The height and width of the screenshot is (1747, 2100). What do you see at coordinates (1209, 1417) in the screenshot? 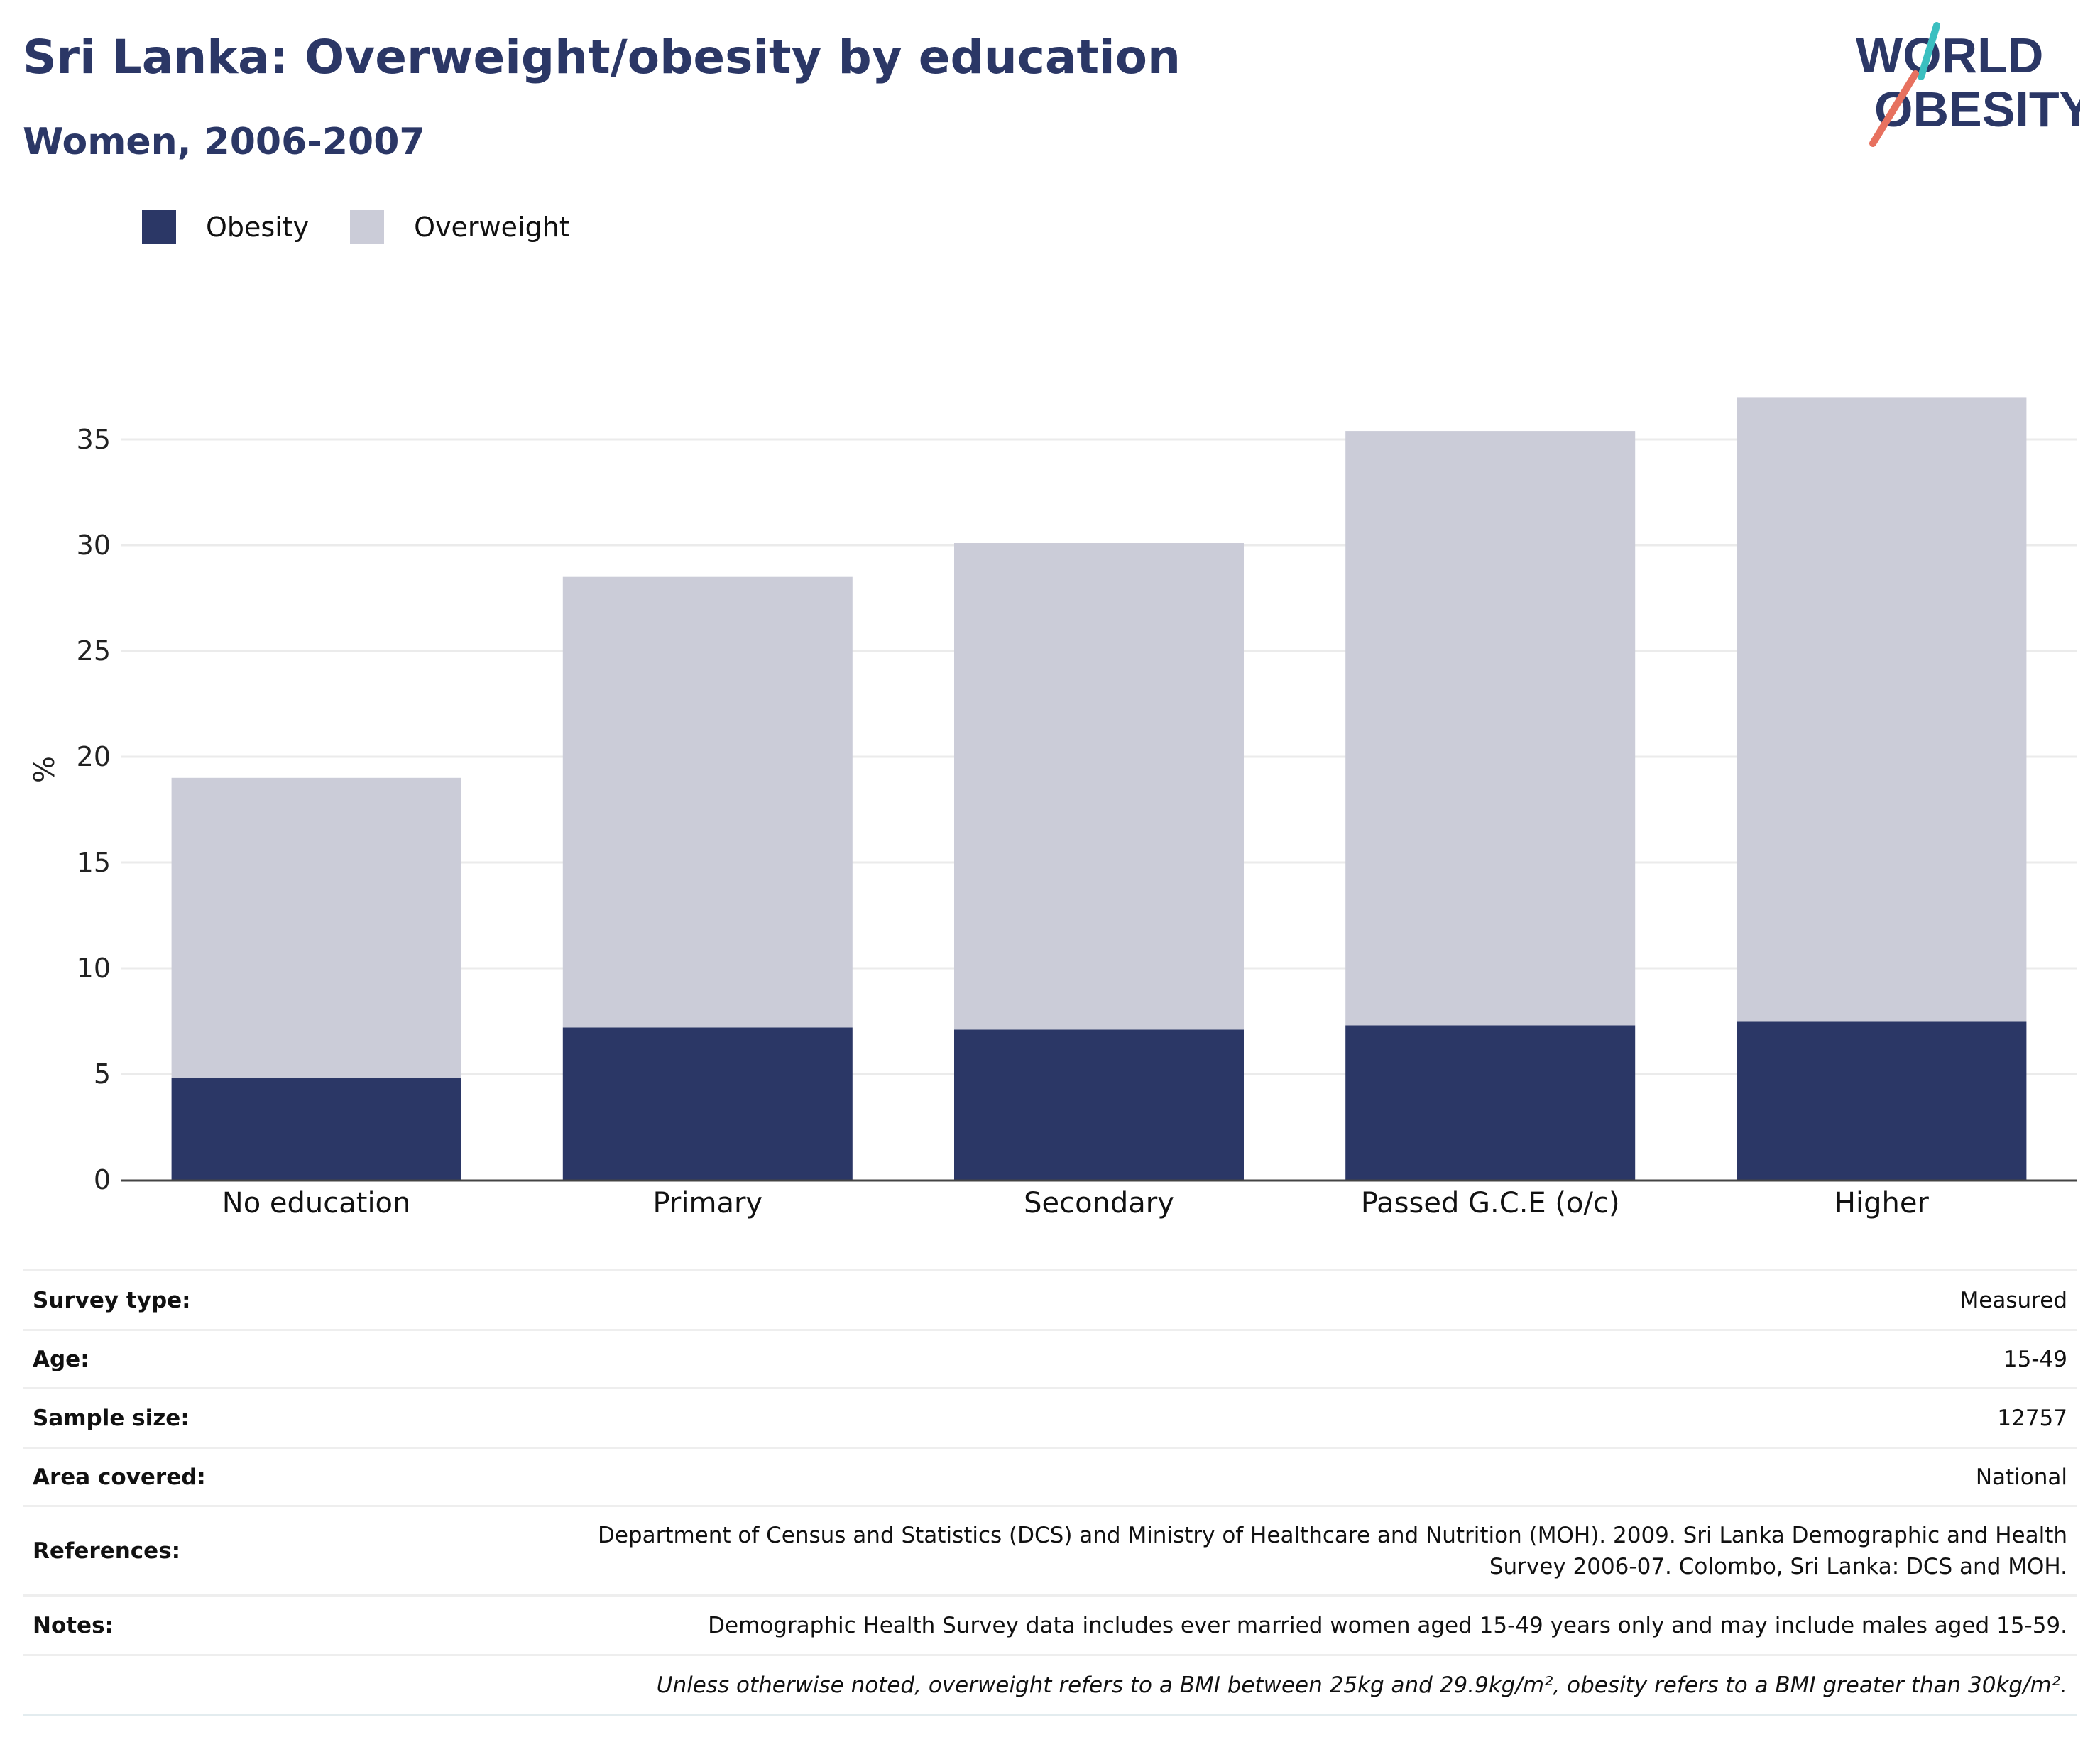
I see `info-value: 12757` at bounding box center [1209, 1417].